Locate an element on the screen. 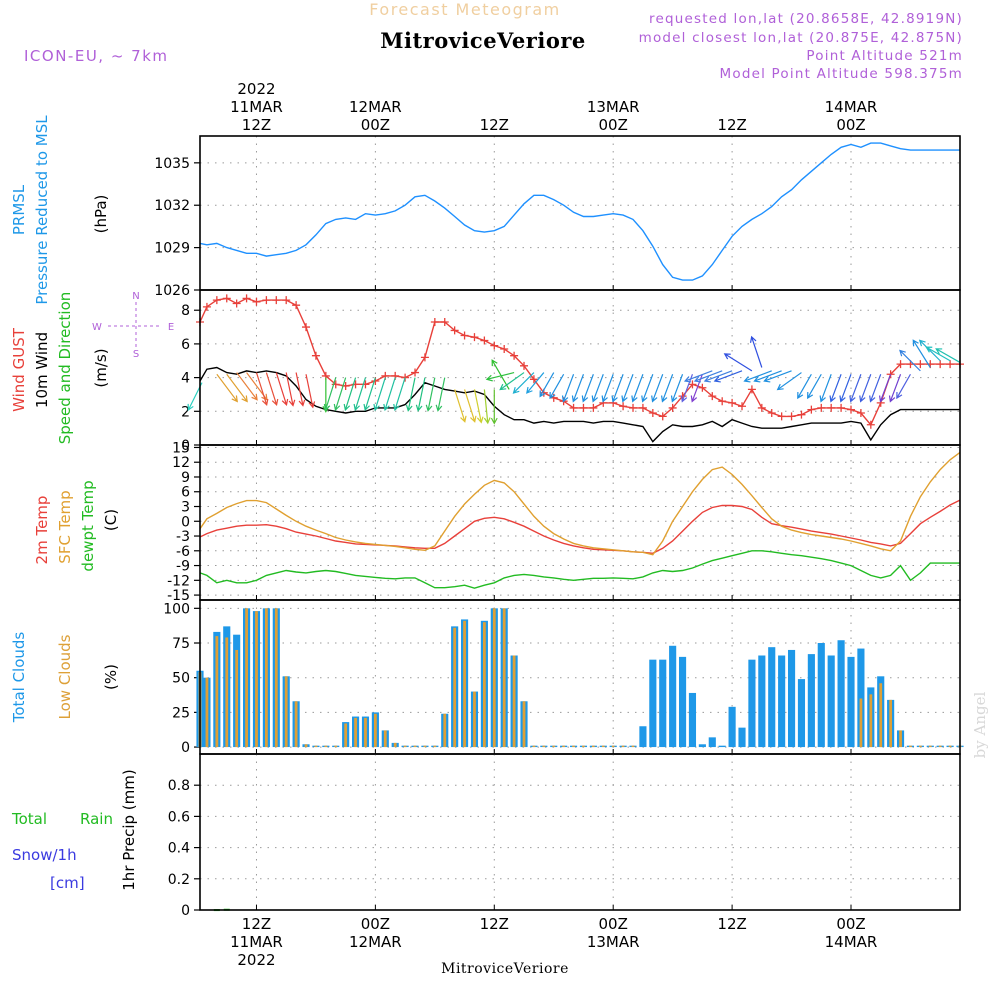 This screenshot has height=1000, width=1000. y-tick-label: 12 is located at coordinates (181, 463).